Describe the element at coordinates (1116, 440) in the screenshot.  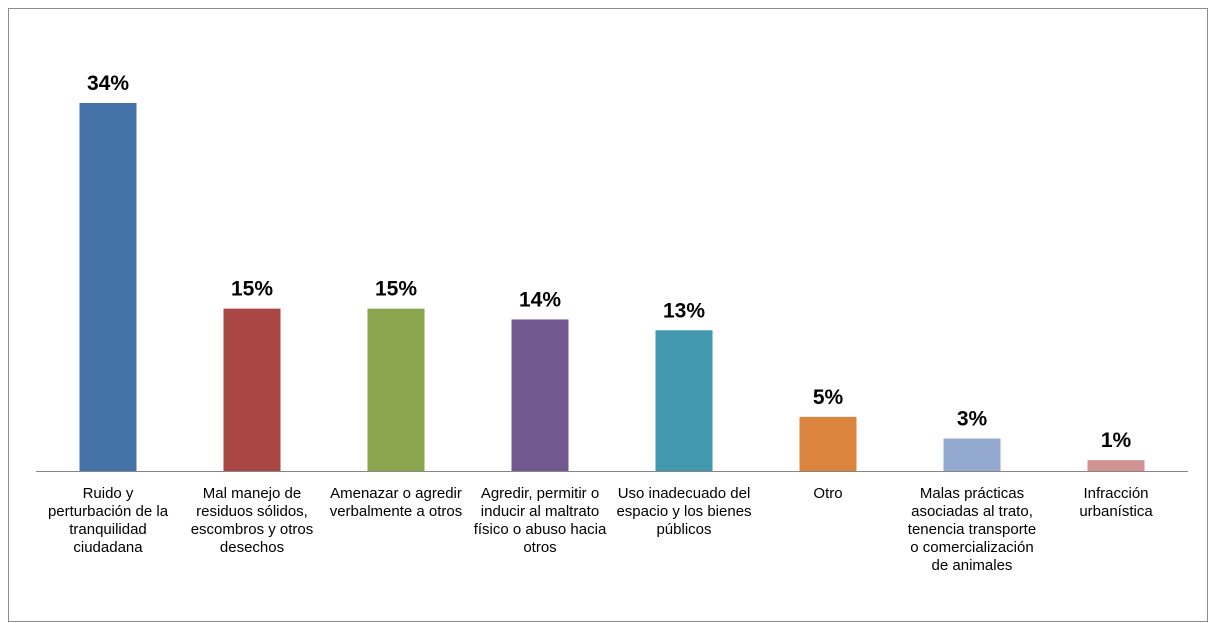
I see `value-label-8: 1%` at that location.